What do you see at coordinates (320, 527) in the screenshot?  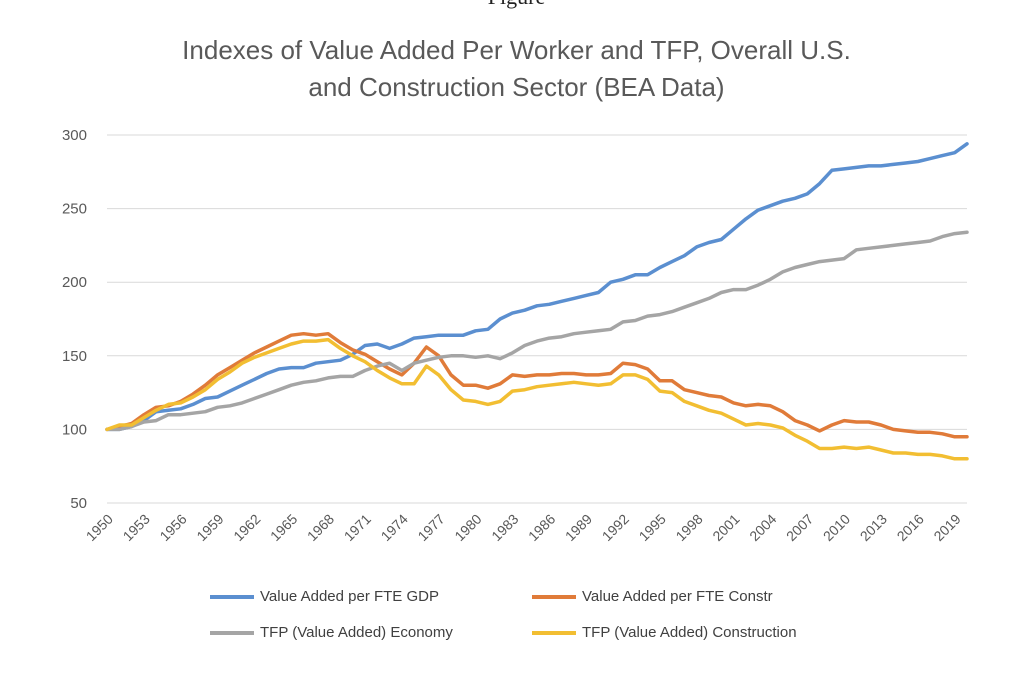 I see `x-tick-label: 1968` at bounding box center [320, 527].